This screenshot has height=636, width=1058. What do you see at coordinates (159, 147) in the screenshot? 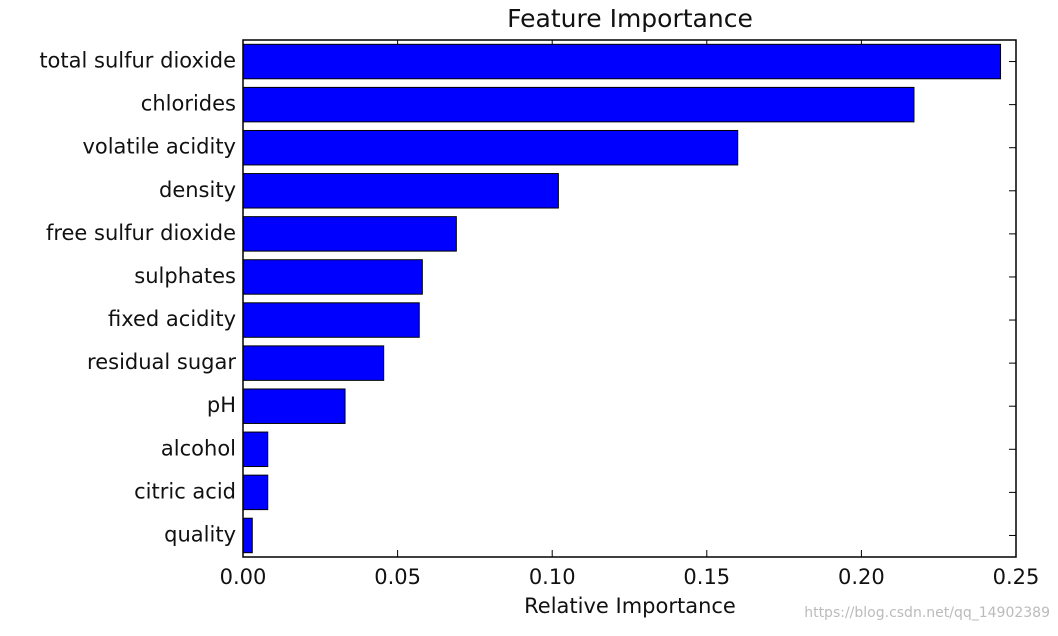
I see `y-tick-label: volatile acidity` at bounding box center [159, 147].